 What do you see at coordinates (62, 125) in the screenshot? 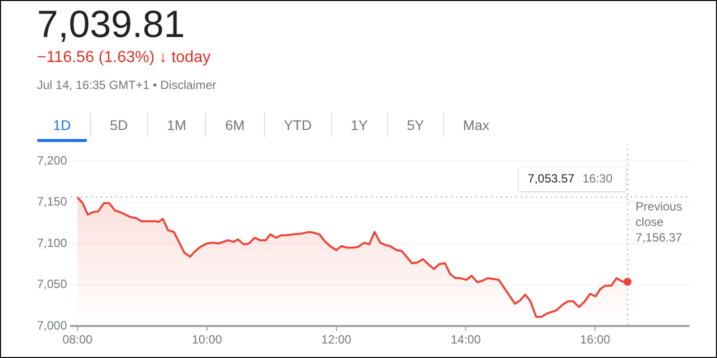
I see `text: 1D` at bounding box center [62, 125].